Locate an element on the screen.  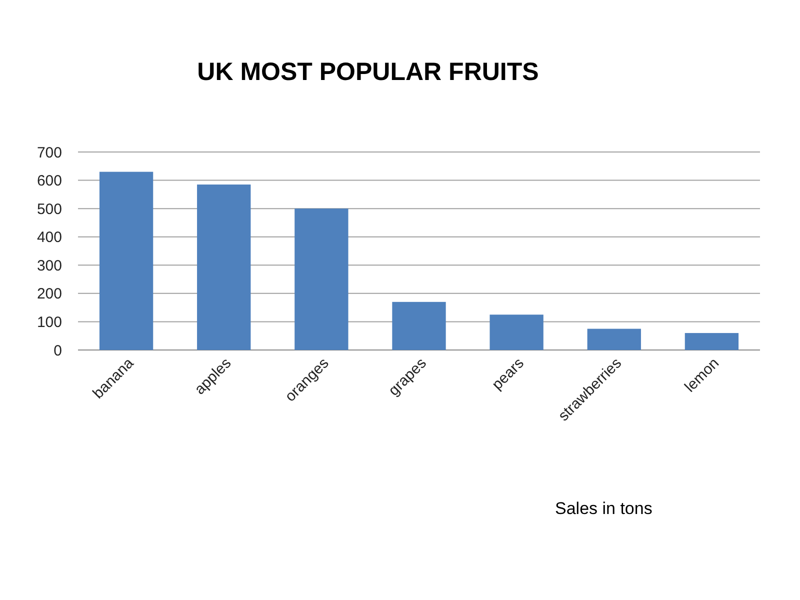
y-tick-label: 600 is located at coordinates (49, 181).